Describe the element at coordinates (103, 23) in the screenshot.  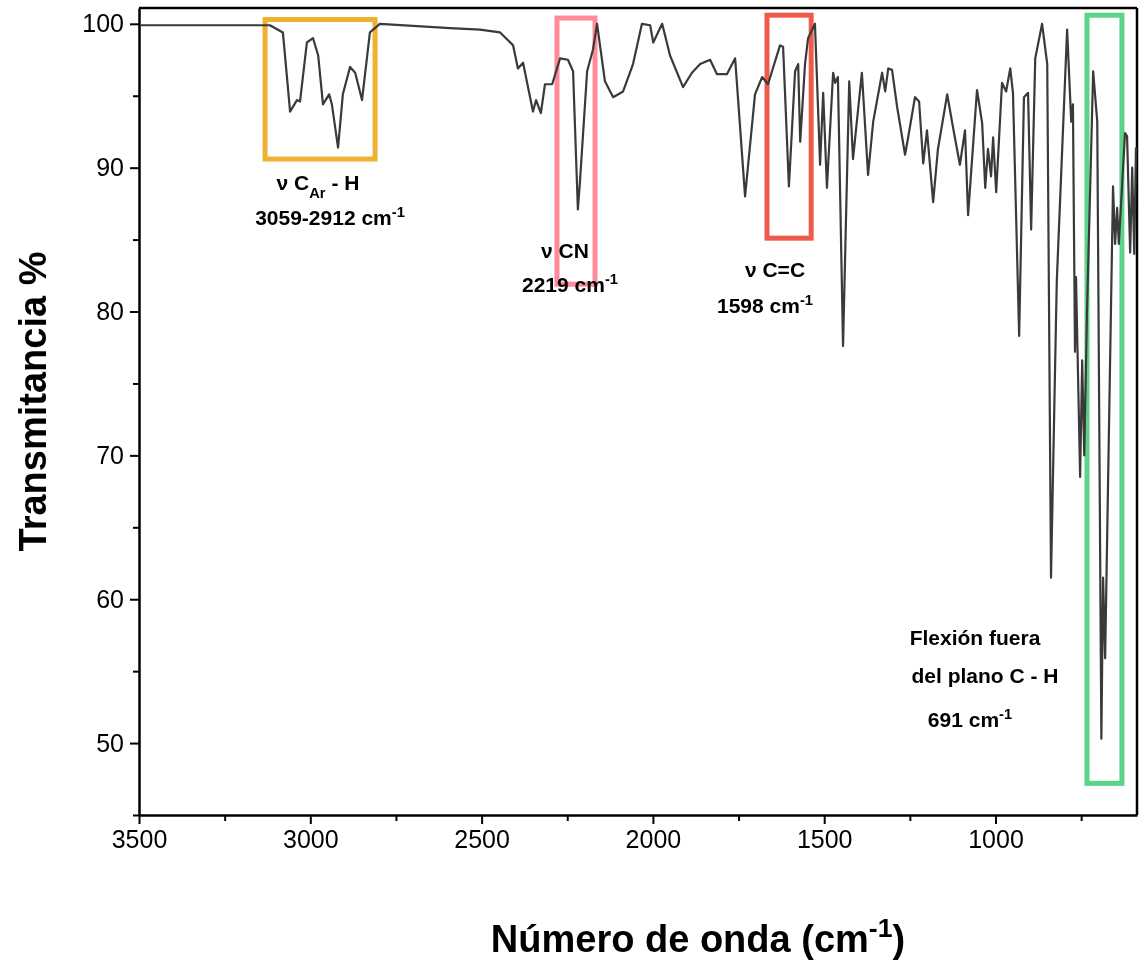
I see `y-tick-label: 100` at that location.